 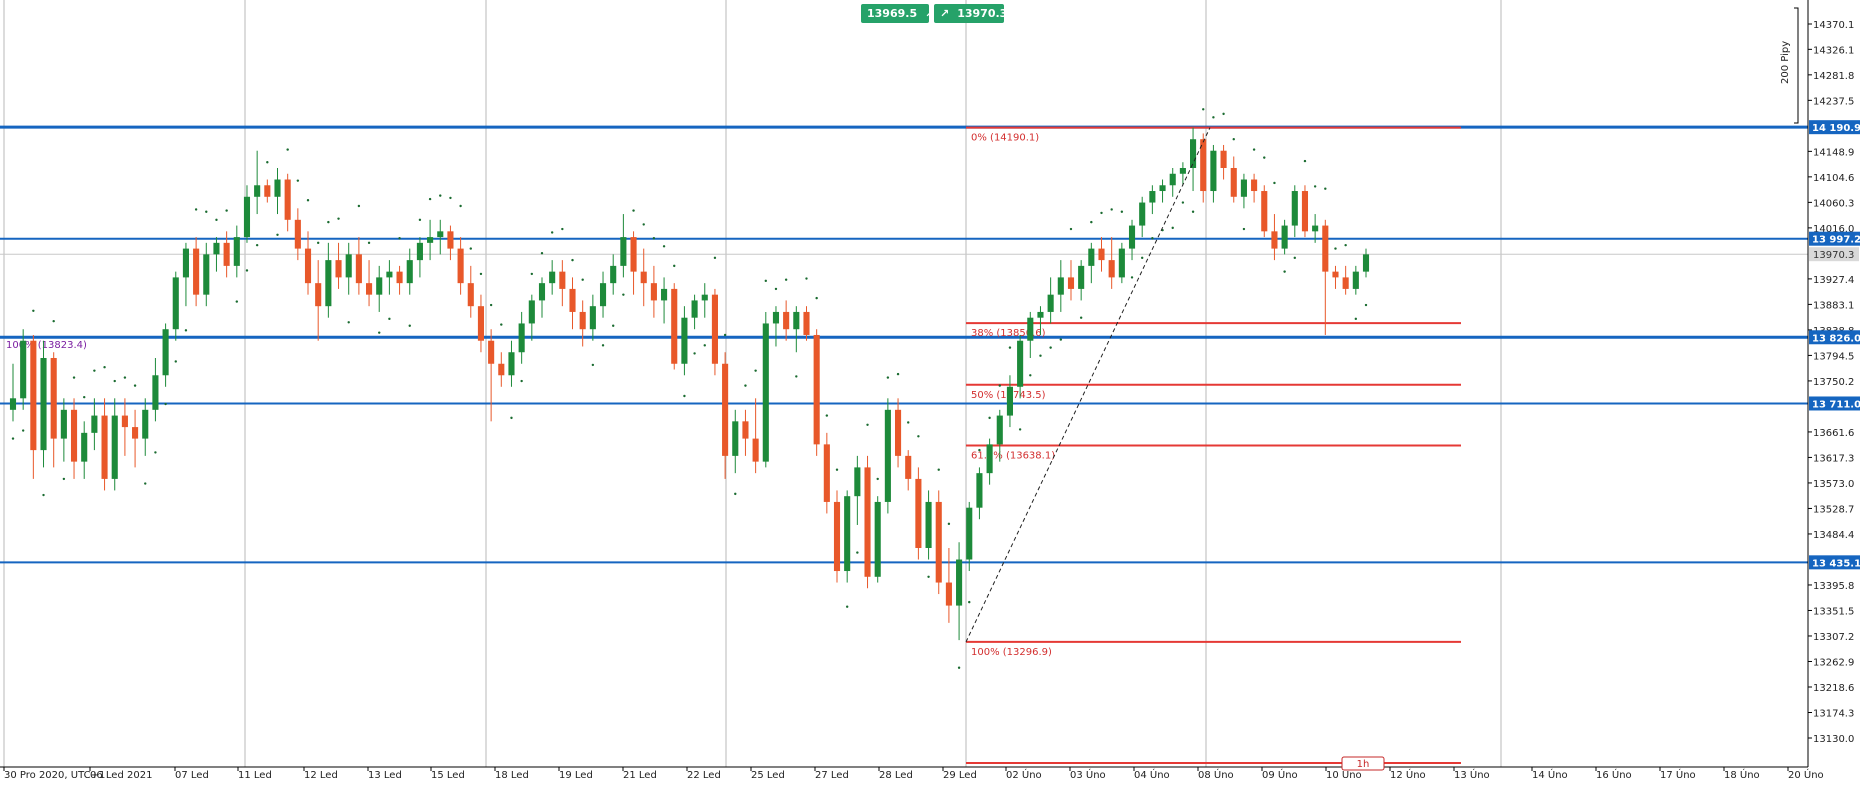 What do you see at coordinates (1796, 65) in the screenshot?
I see `pips-bracket` at bounding box center [1796, 65].